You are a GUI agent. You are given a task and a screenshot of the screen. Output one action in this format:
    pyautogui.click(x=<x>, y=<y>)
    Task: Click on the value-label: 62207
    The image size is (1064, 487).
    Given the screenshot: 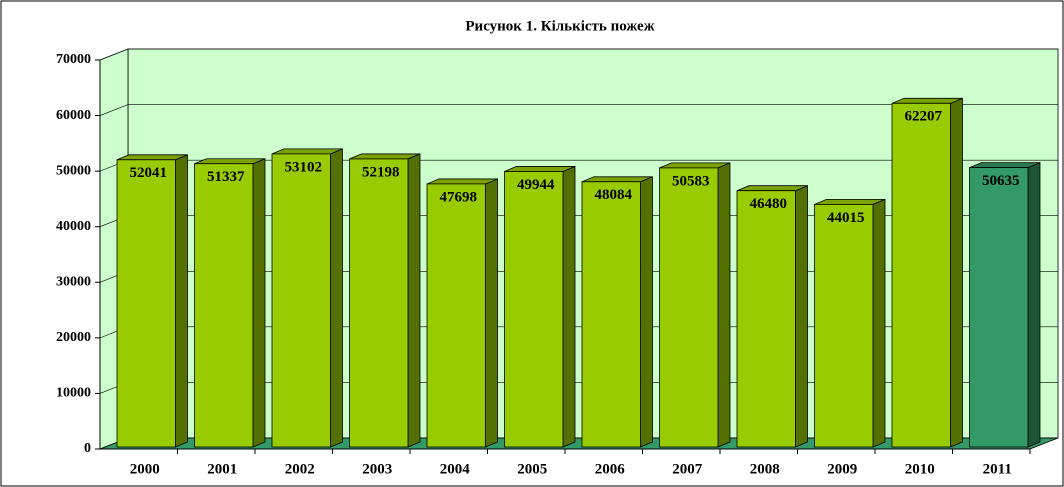 What is the action you would take?
    pyautogui.click(x=924, y=117)
    